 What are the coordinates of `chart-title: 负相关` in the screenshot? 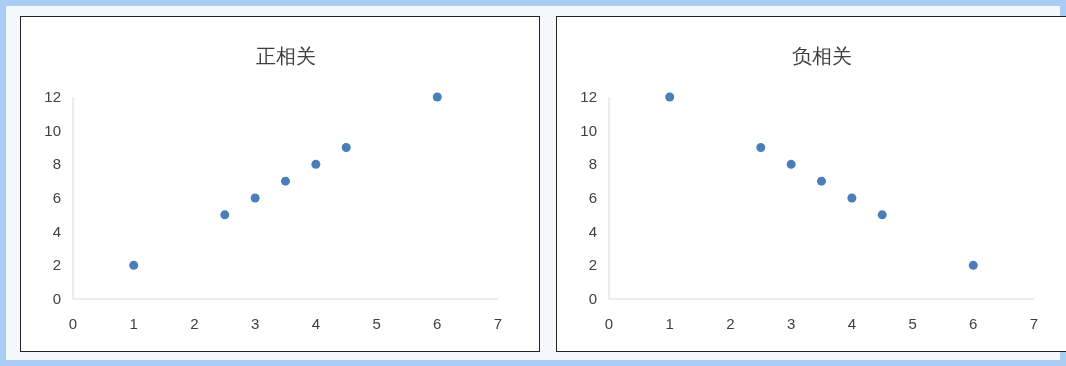 It's located at (821, 56).